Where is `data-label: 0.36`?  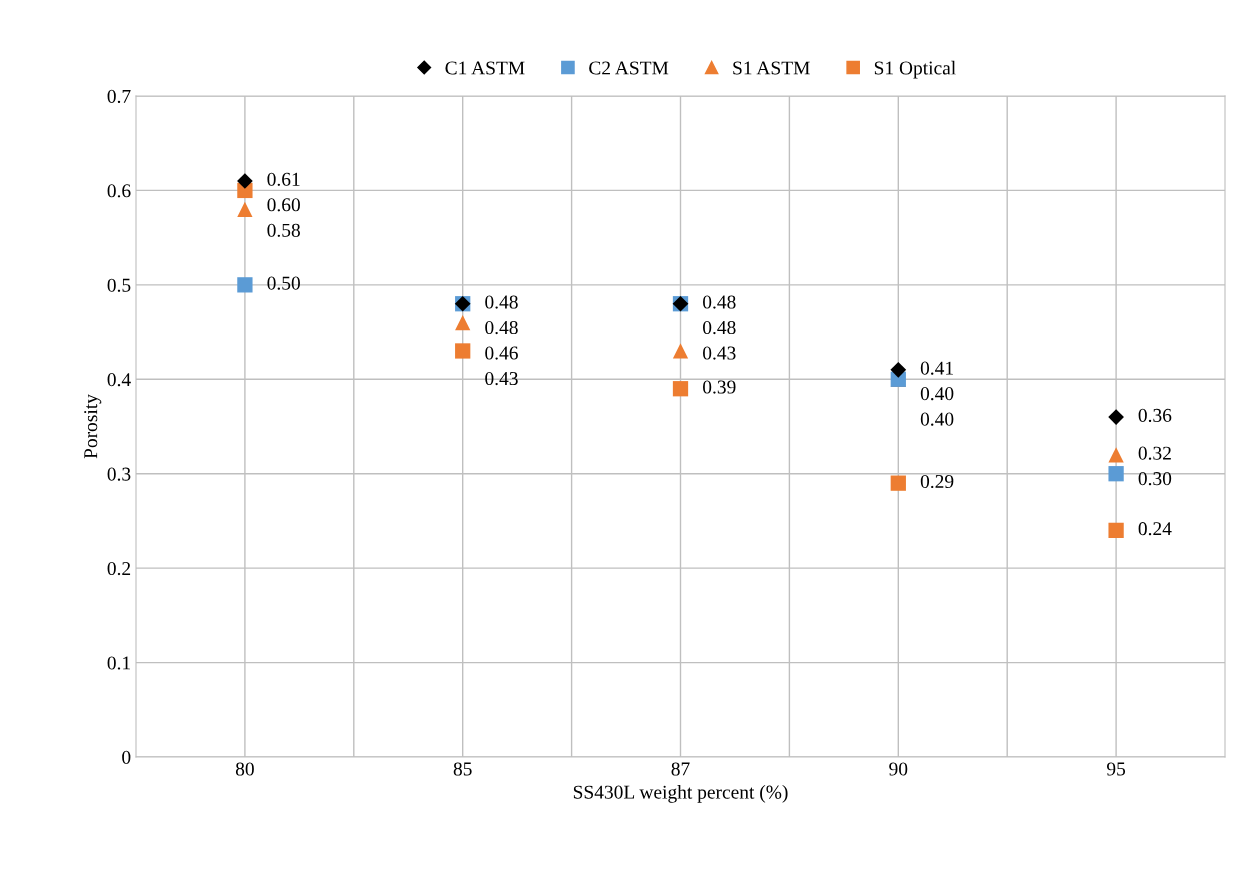
data-label: 0.36 is located at coordinates (1155, 415).